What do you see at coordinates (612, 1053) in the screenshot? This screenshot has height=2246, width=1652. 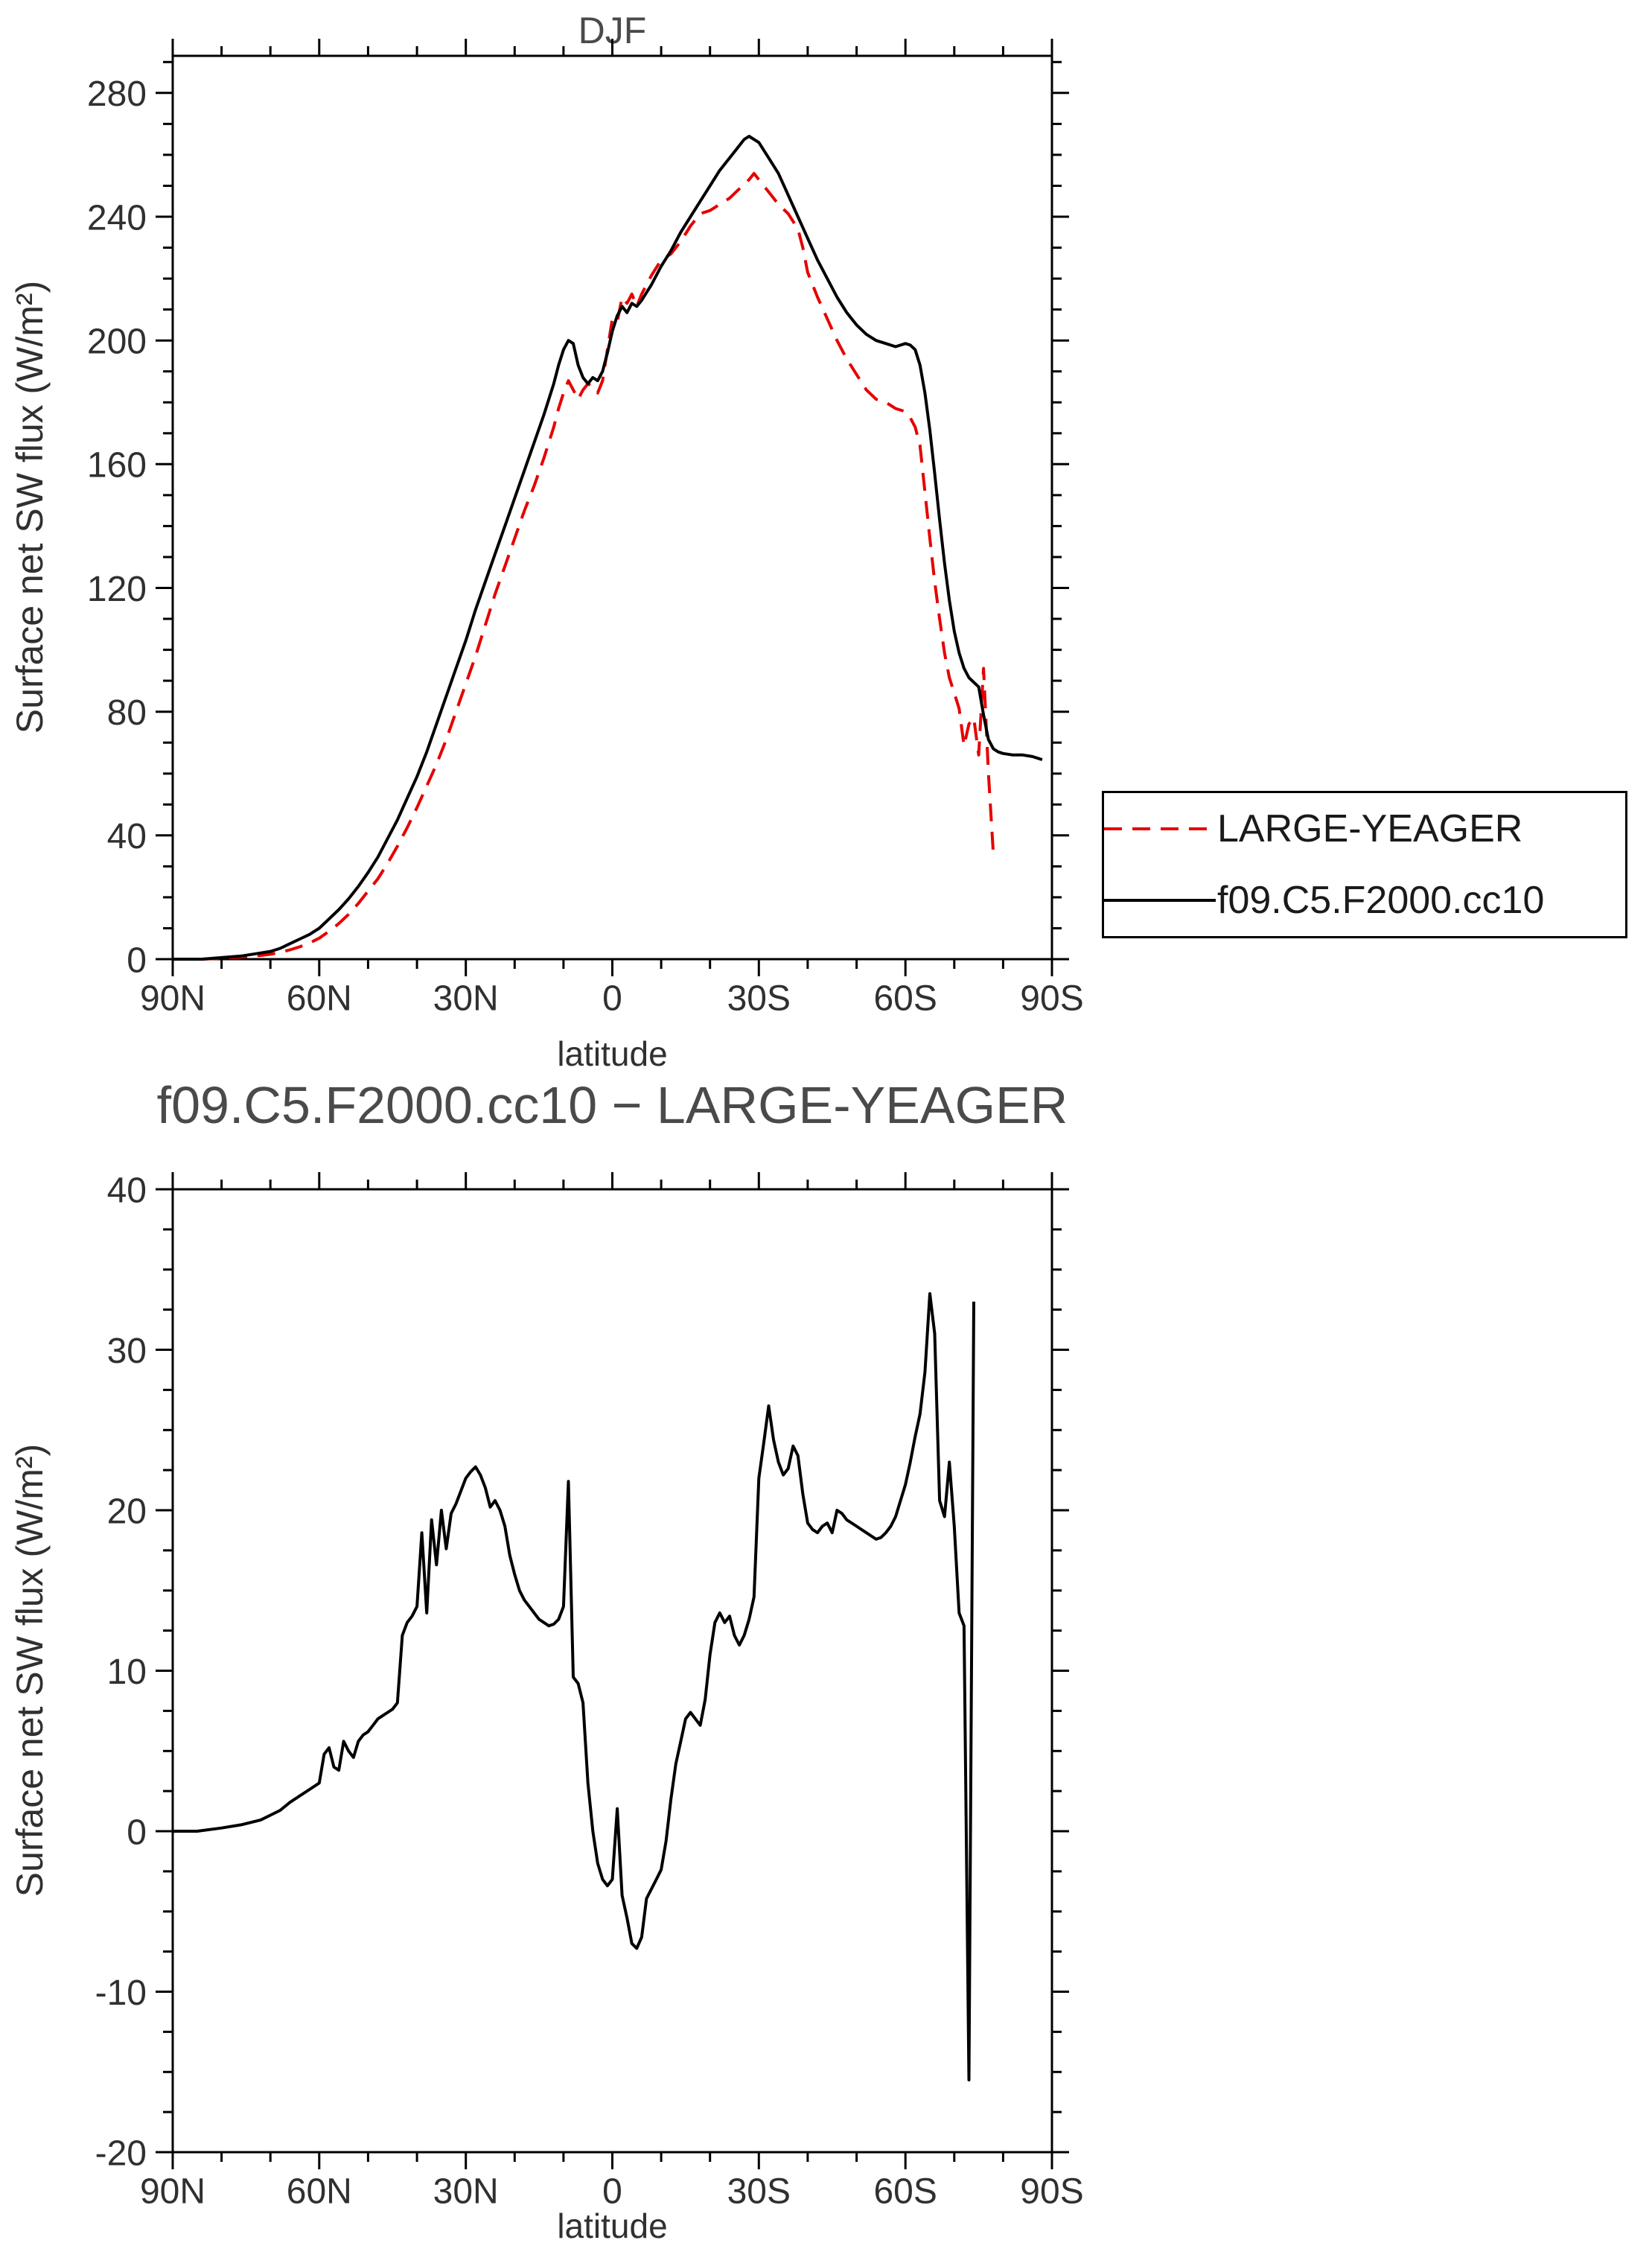 I see `top-x-axis-label: latitude` at bounding box center [612, 1053].